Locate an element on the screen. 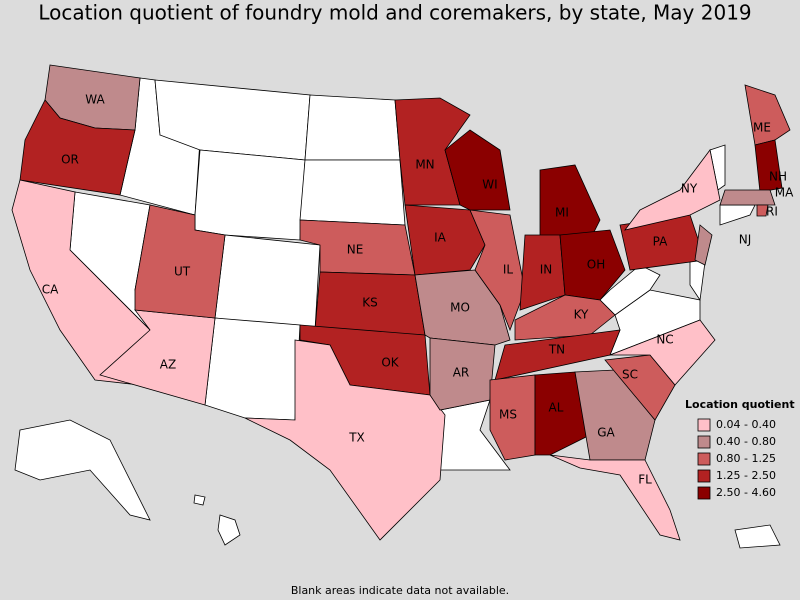 The image size is (800, 600). state-label: GA is located at coordinates (606, 433).